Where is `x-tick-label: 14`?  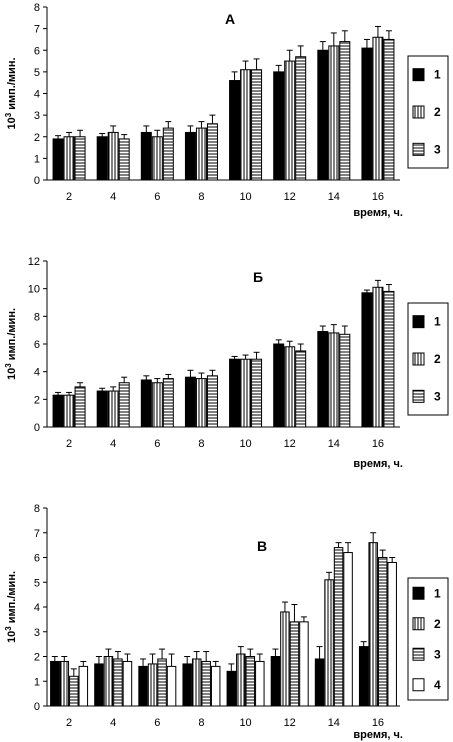 x-tick-label: 14 is located at coordinates (334, 723).